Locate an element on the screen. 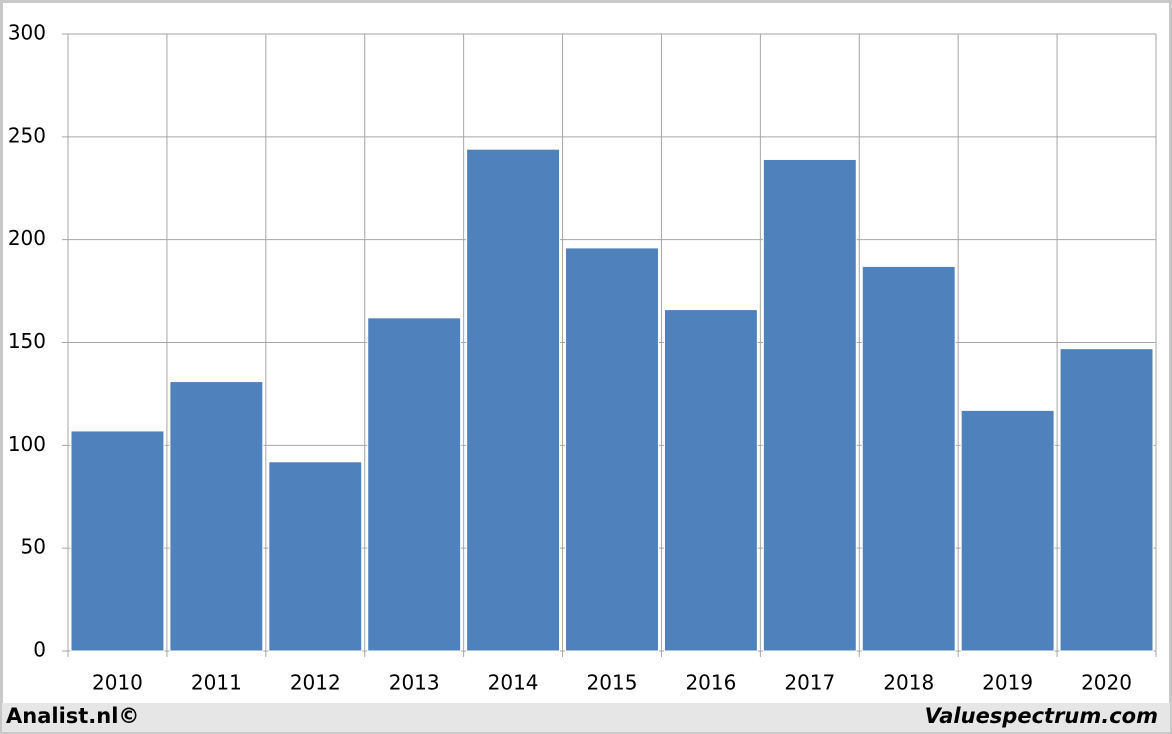 This screenshot has width=1172, height=734. y-tick-label: 200 is located at coordinates (27, 238).